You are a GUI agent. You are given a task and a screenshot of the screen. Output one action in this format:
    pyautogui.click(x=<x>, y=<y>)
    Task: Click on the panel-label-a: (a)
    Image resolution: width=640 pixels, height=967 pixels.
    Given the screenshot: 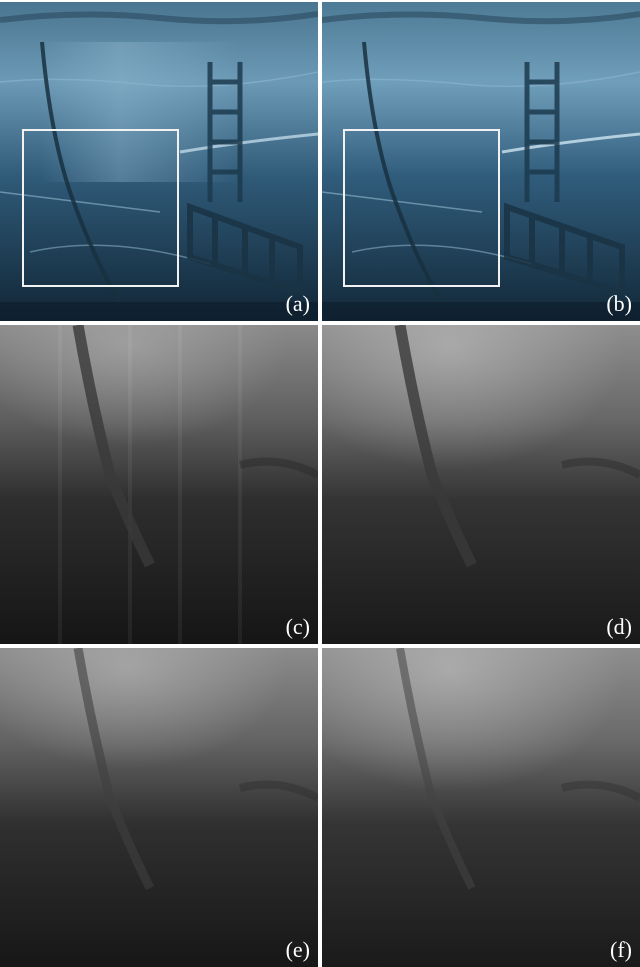 What is the action you would take?
    pyautogui.click(x=297, y=303)
    